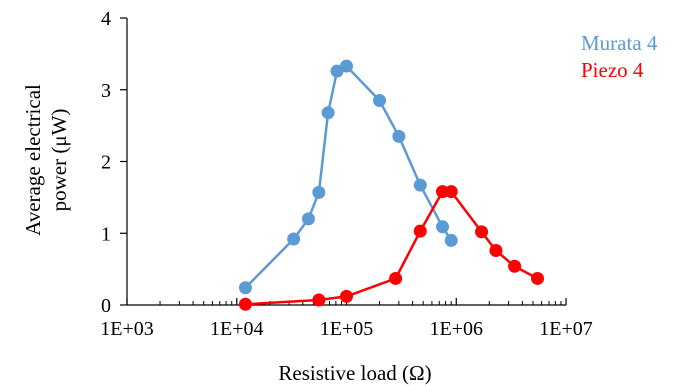  Describe the element at coordinates (619, 43) in the screenshot. I see `legend-label: Murata 4` at that location.